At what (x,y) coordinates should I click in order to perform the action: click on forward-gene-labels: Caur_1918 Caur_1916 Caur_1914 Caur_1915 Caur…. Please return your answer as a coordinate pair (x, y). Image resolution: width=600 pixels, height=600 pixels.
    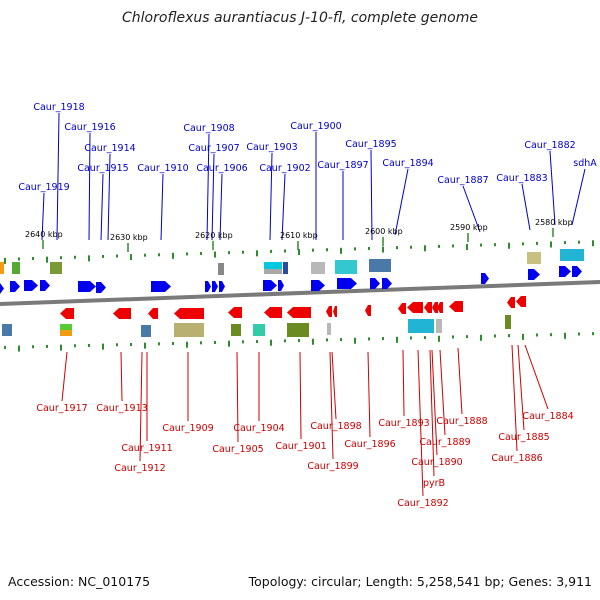
    Looking at the image, I should click on (307, 147).